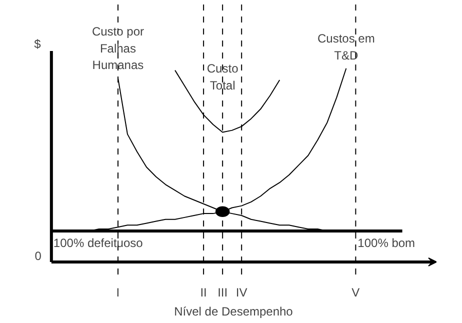 Image resolution: width=462 pixels, height=323 pixels. What do you see at coordinates (356, 293) in the screenshot?
I see `x-tick-label: V` at bounding box center [356, 293].